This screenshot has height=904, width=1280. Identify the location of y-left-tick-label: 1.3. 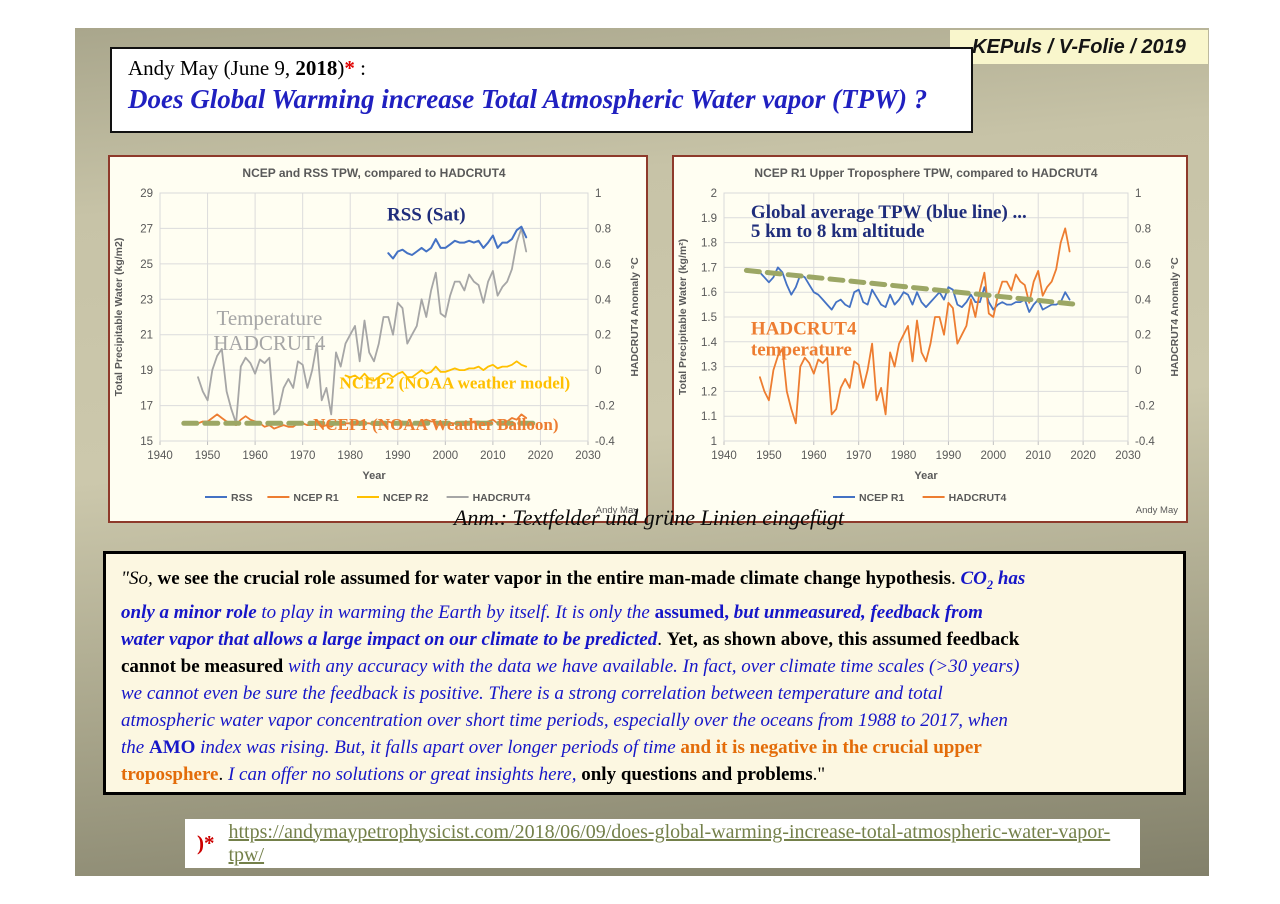
(709, 368).